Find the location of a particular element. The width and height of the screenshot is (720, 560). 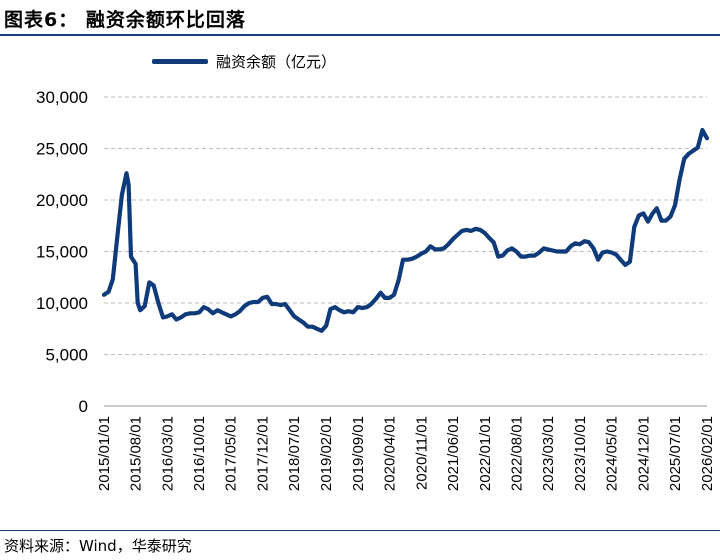

x-tick-label: 2023/10/01 is located at coordinates (580, 453).